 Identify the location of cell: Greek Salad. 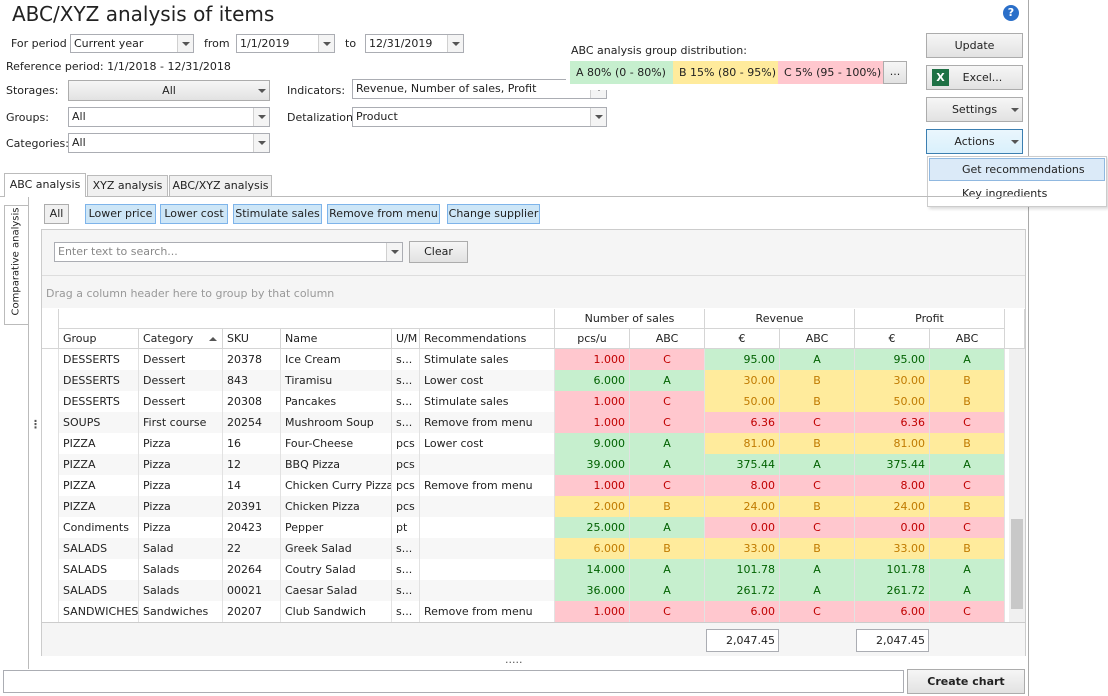
(336, 548).